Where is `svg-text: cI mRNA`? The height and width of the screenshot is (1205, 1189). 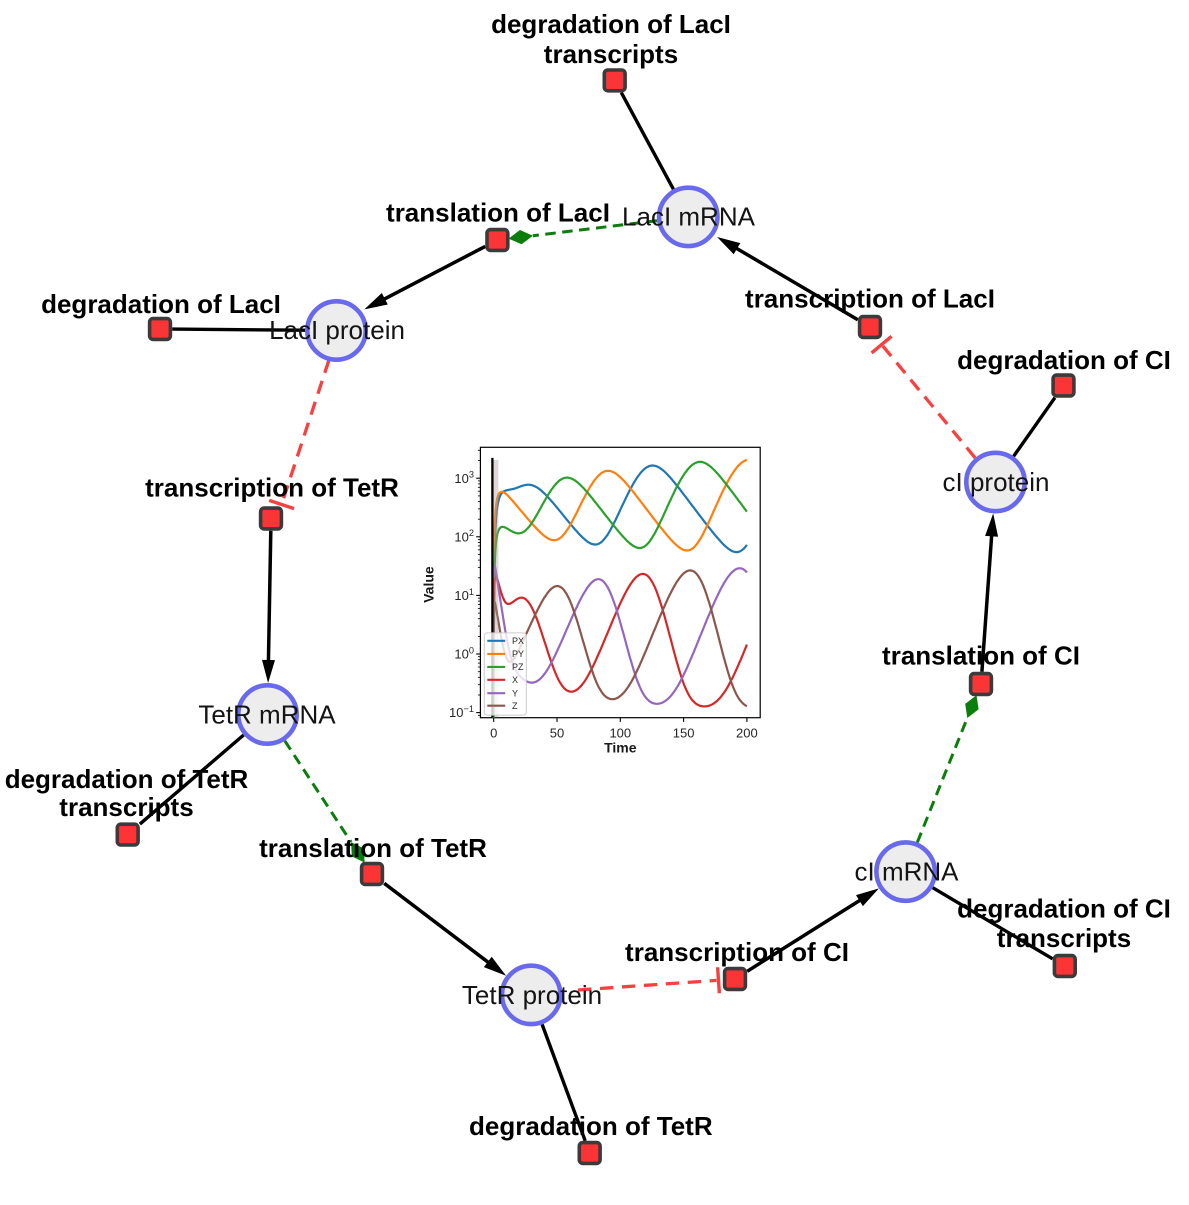
svg-text: cI mRNA is located at coordinates (907, 872).